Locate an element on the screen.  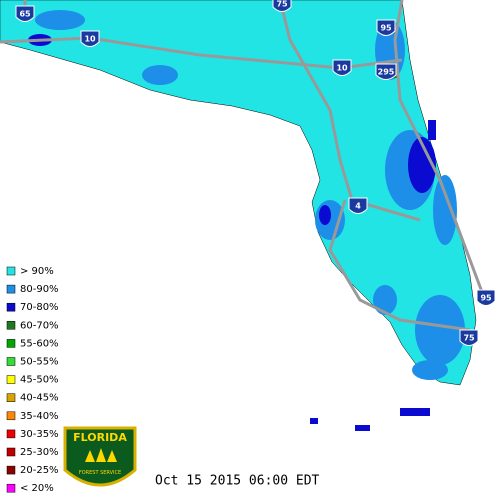
legend-label: 35-40% is located at coordinates (39, 416).